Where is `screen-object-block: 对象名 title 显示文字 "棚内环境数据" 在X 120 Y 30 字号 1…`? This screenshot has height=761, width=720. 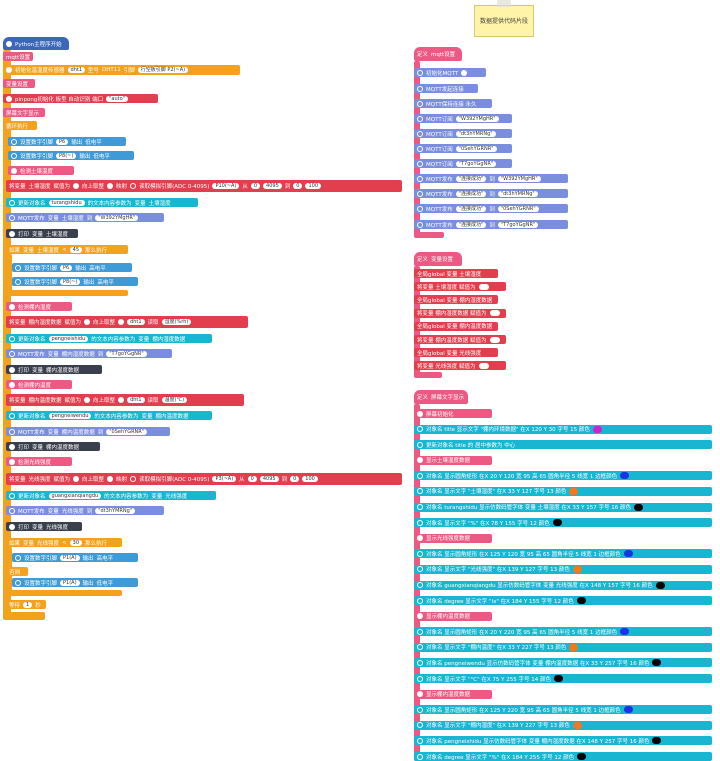 screen-object-block: 对象名 title 显示文字 "棚内环境数据" 在X 120 Y 30 字号 1… is located at coordinates (563, 429).